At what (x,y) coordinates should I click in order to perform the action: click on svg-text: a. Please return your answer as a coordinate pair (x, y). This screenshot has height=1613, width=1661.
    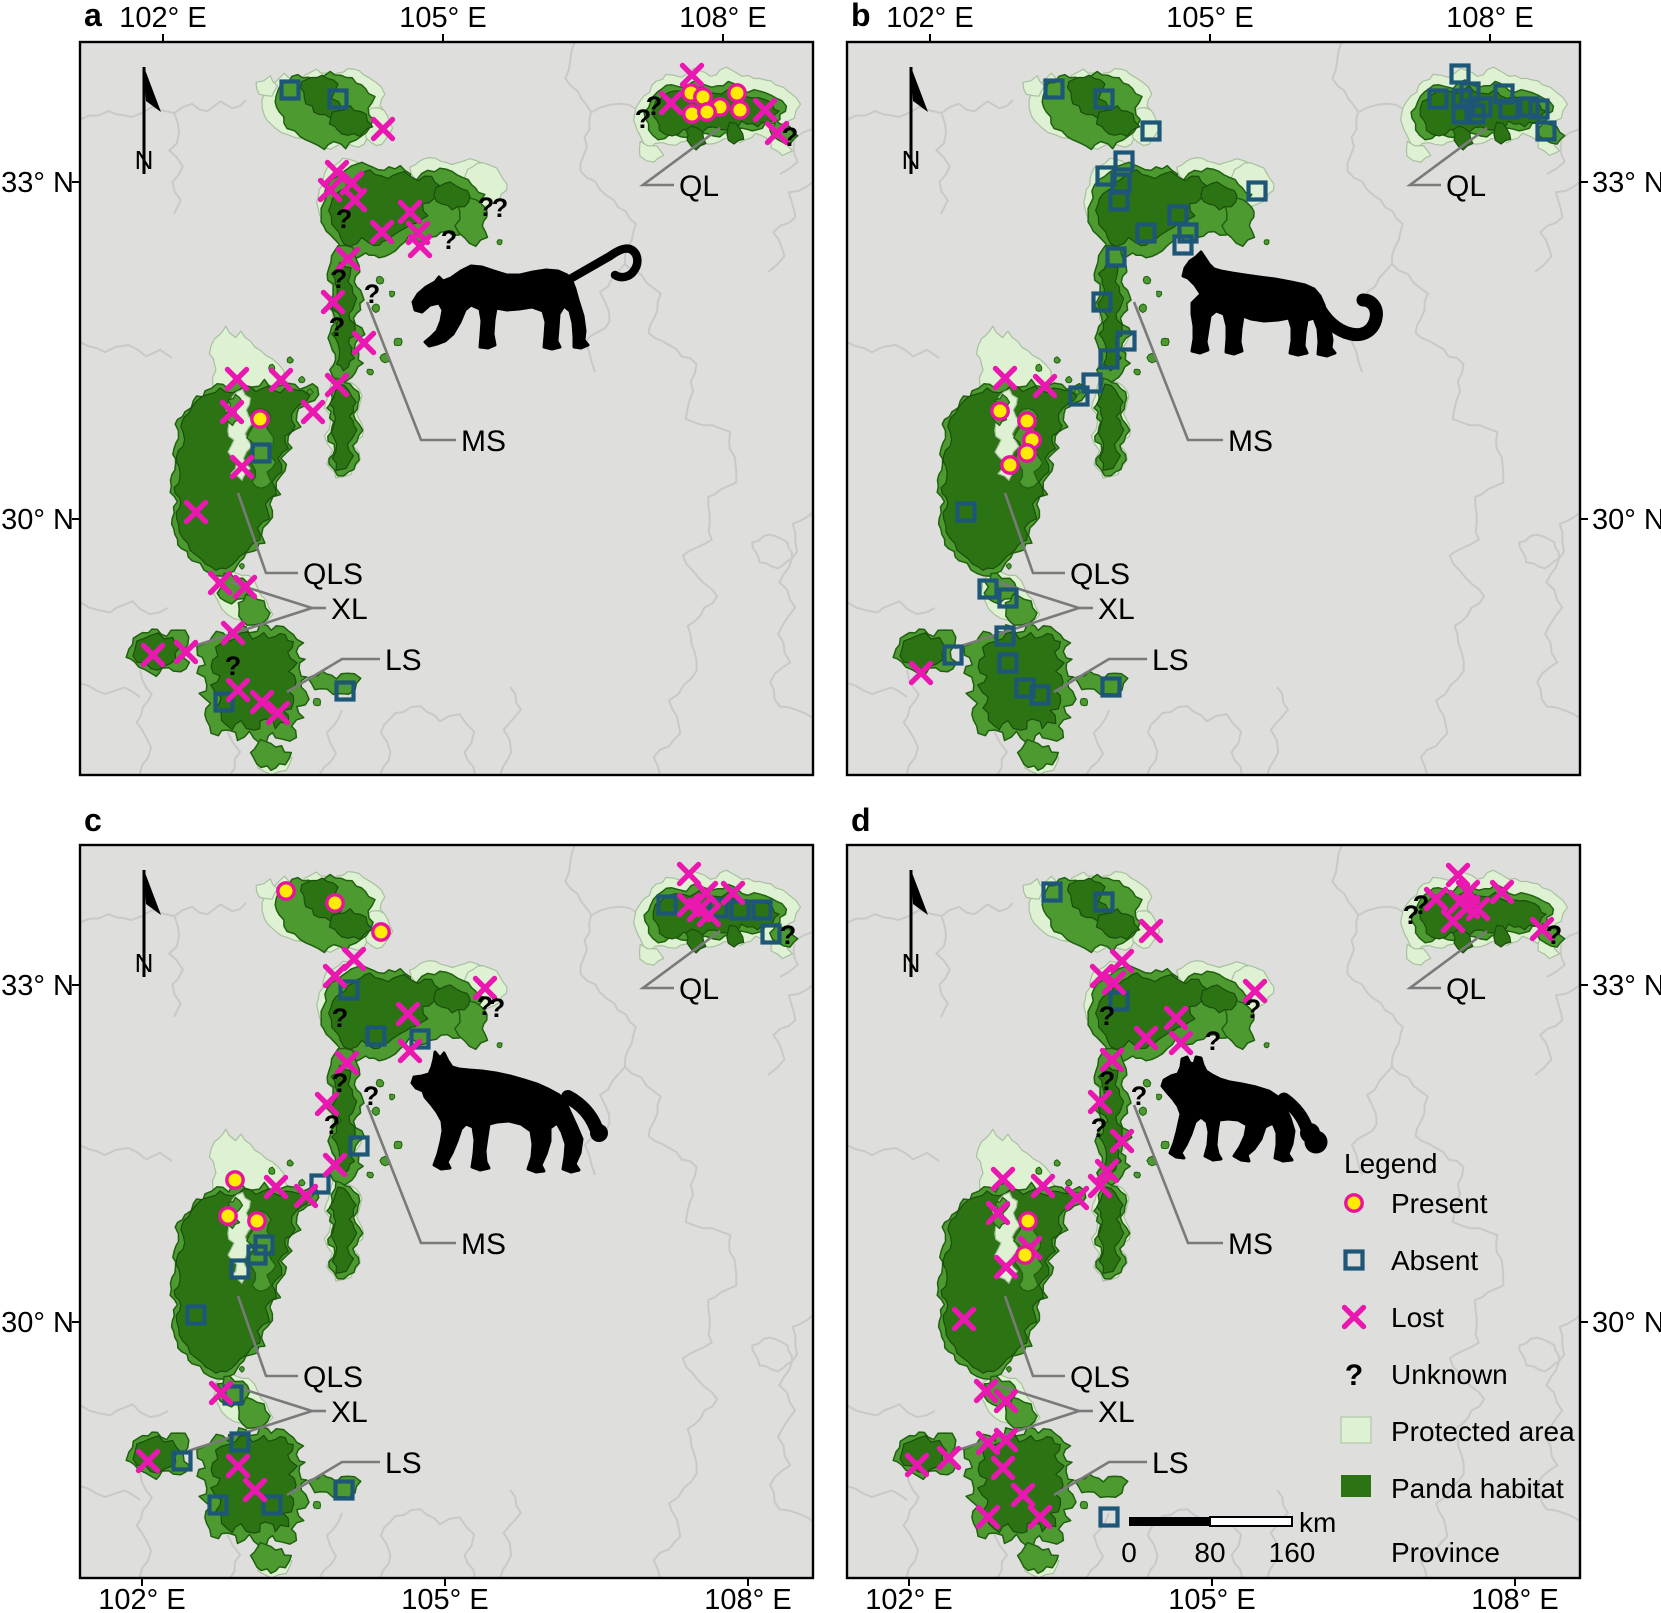
    Looking at the image, I should click on (93, 16).